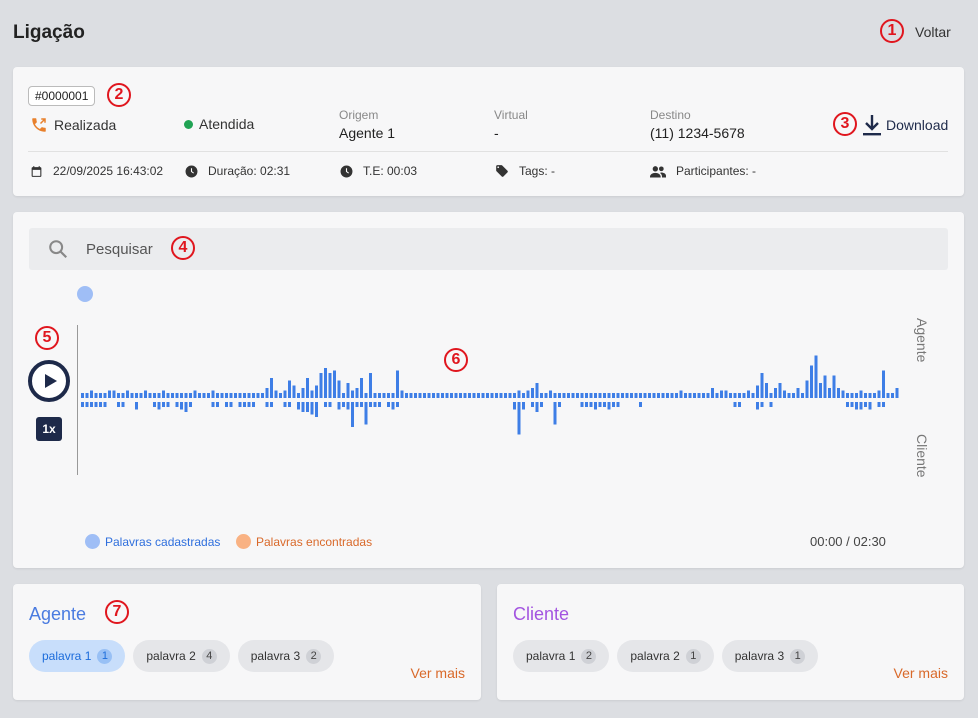 The height and width of the screenshot is (718, 978). What do you see at coordinates (105, 656) in the screenshot?
I see `keyword-chip-count: 1` at bounding box center [105, 656].